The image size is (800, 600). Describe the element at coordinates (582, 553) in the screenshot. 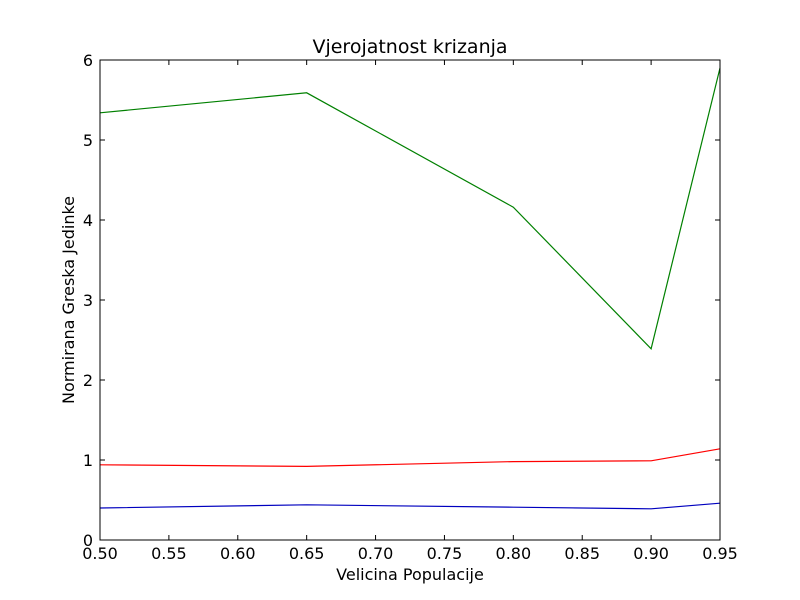

I see `x-tick-label: 0.85` at that location.